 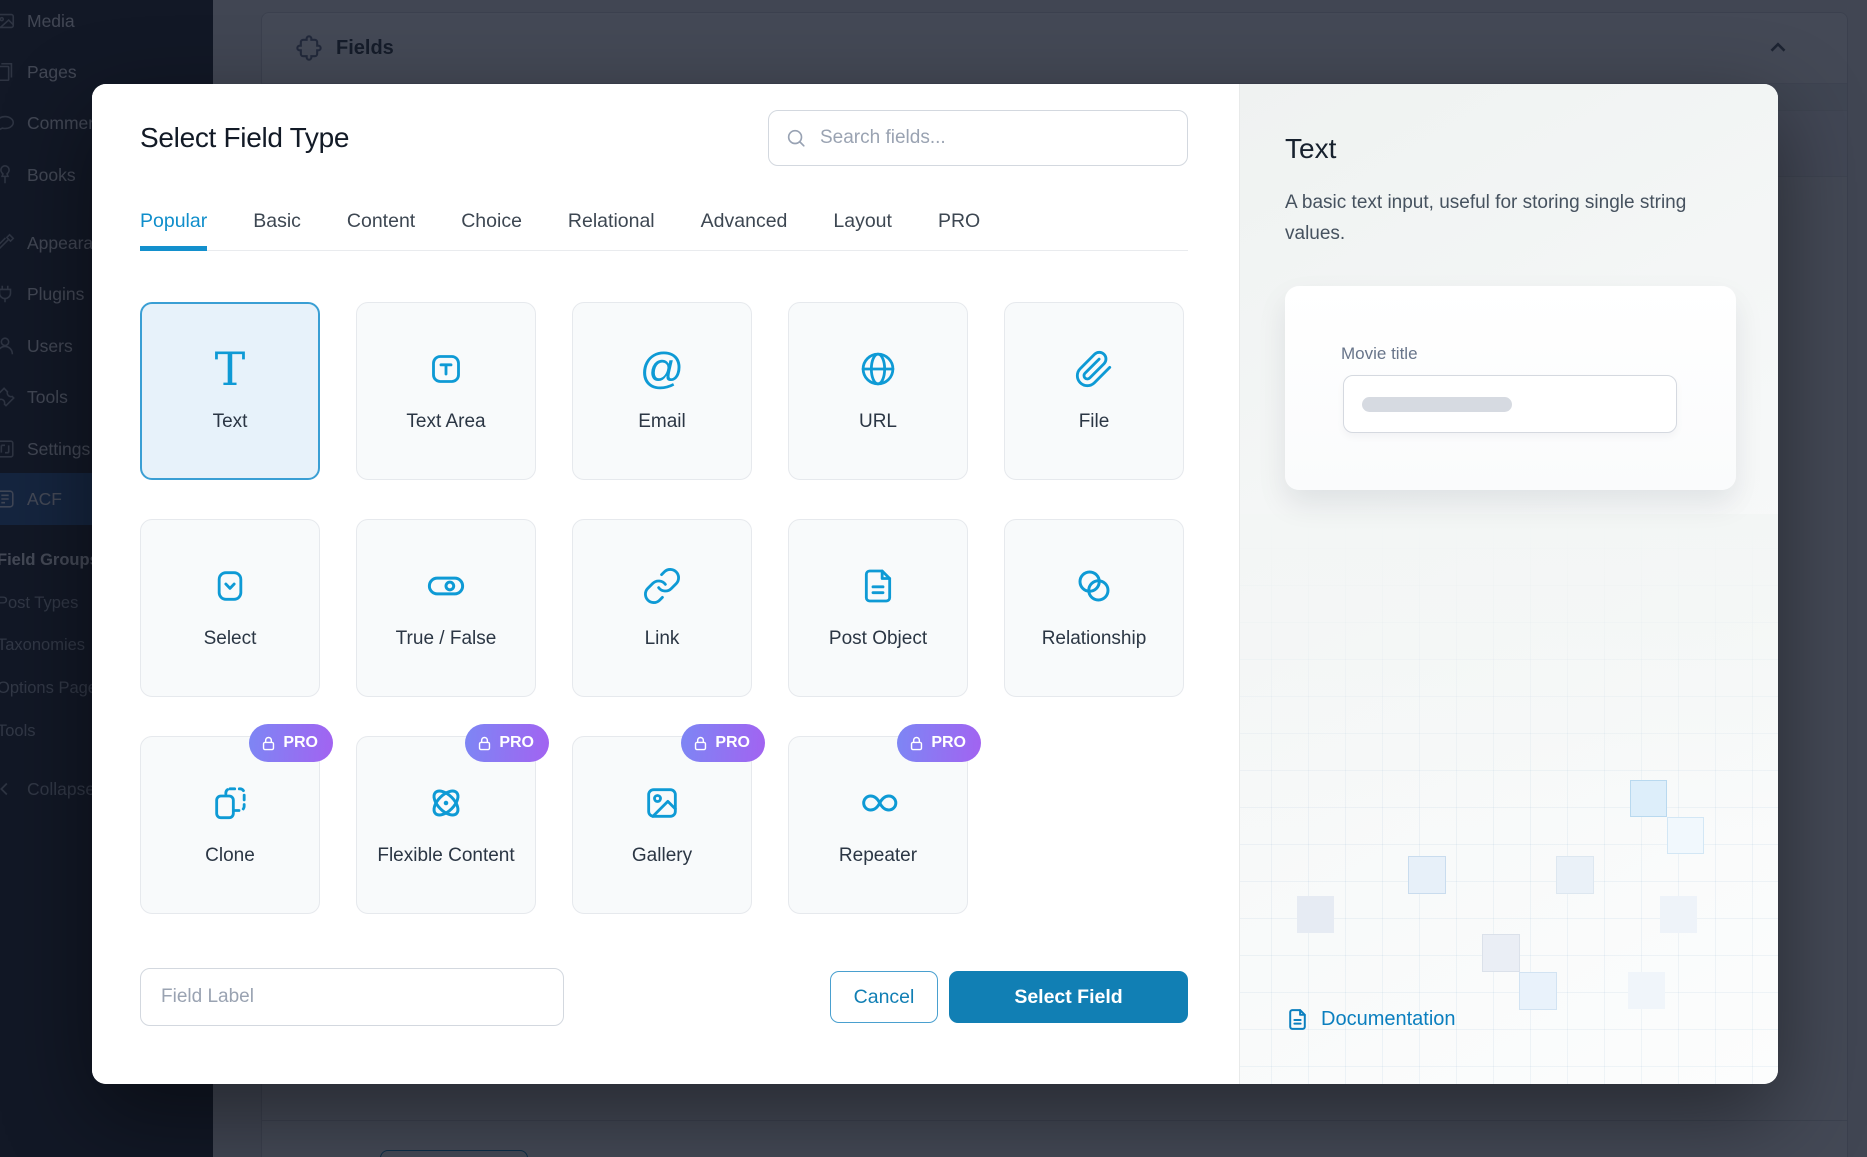 What do you see at coordinates (959, 221) in the screenshot?
I see `tab-pro: PRO` at bounding box center [959, 221].